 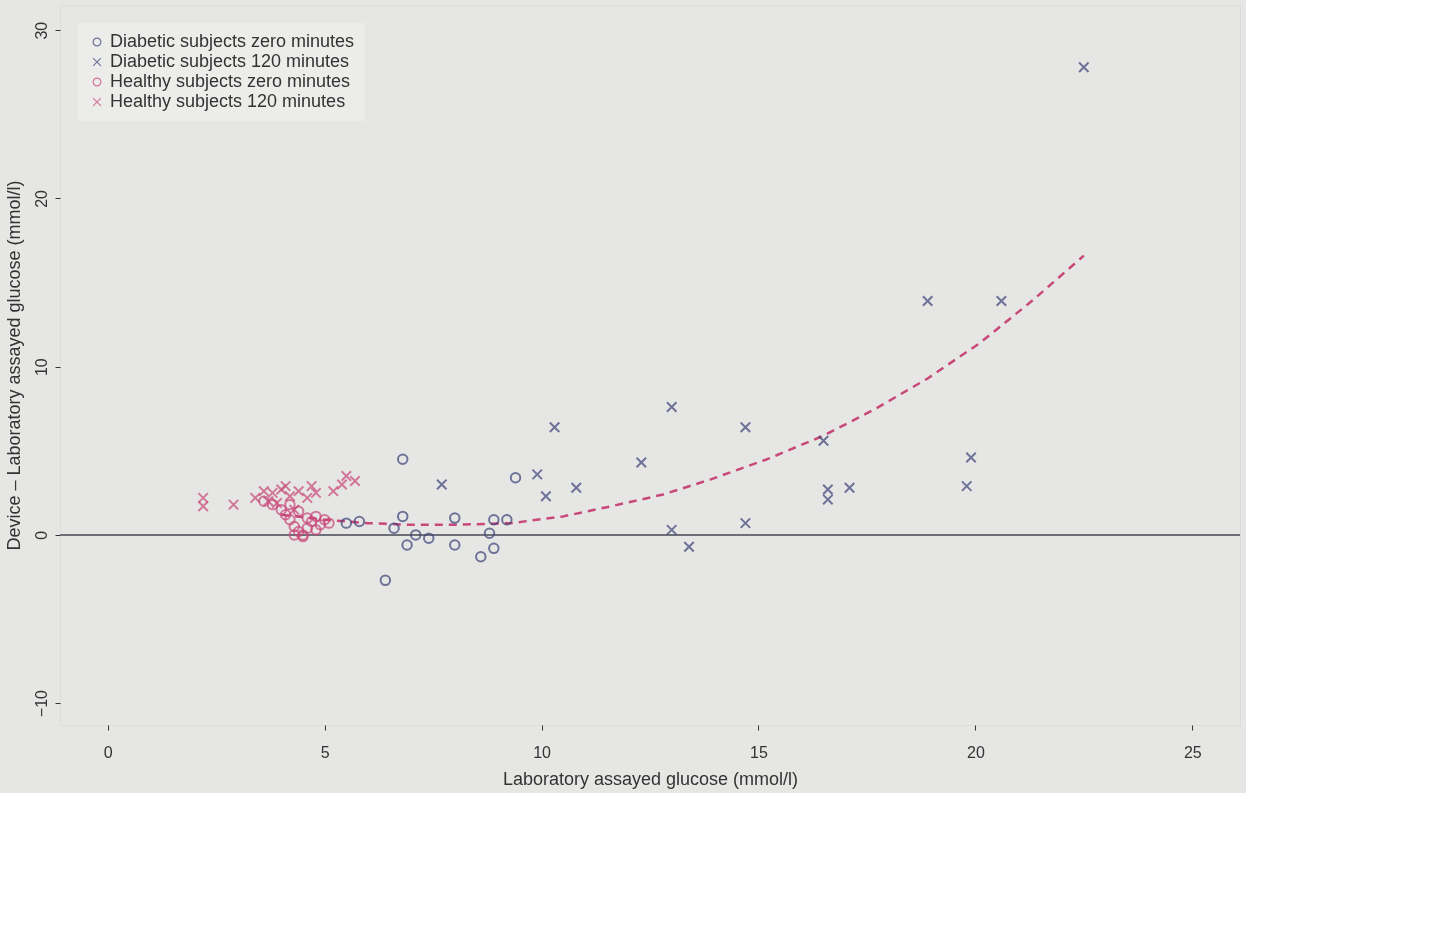 I want to click on x-tick-label: 5, so click(x=325, y=752).